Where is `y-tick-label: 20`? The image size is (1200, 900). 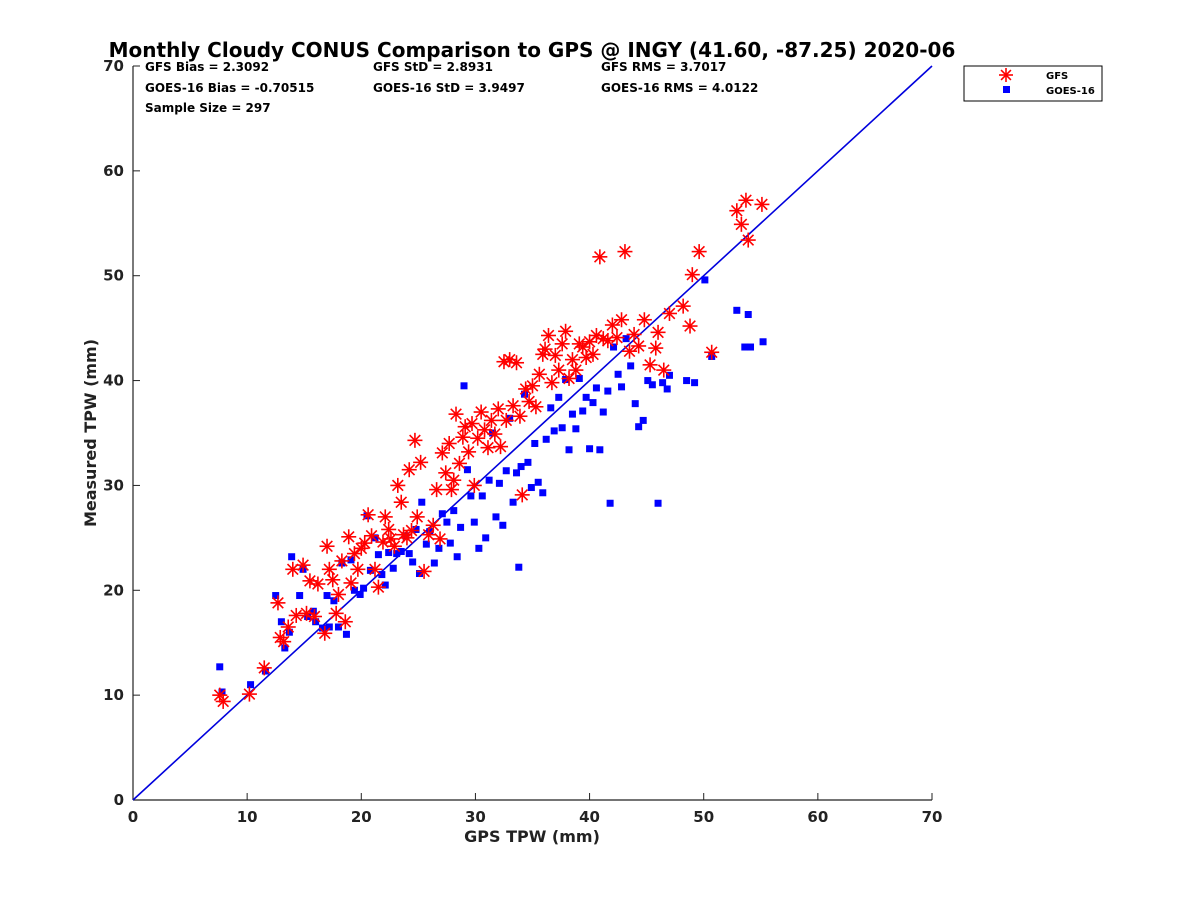
y-tick-label: 20 is located at coordinates (113, 590).